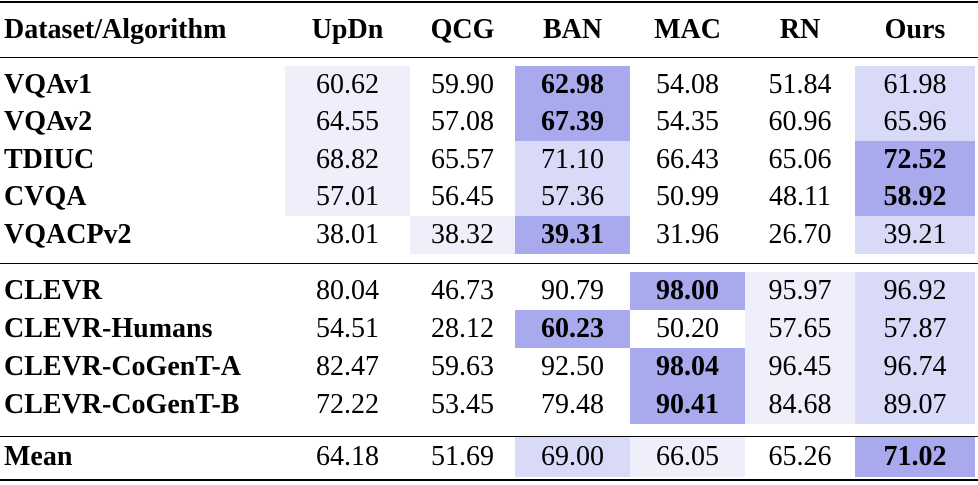 This screenshot has height=485, width=978. I want to click on row-label: VQAv1, so click(48, 84).